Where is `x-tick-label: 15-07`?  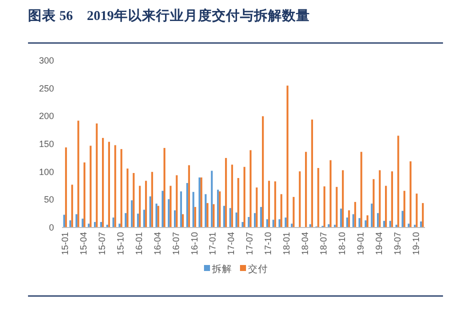 x-tick-label: 15-07 is located at coordinates (101, 244).